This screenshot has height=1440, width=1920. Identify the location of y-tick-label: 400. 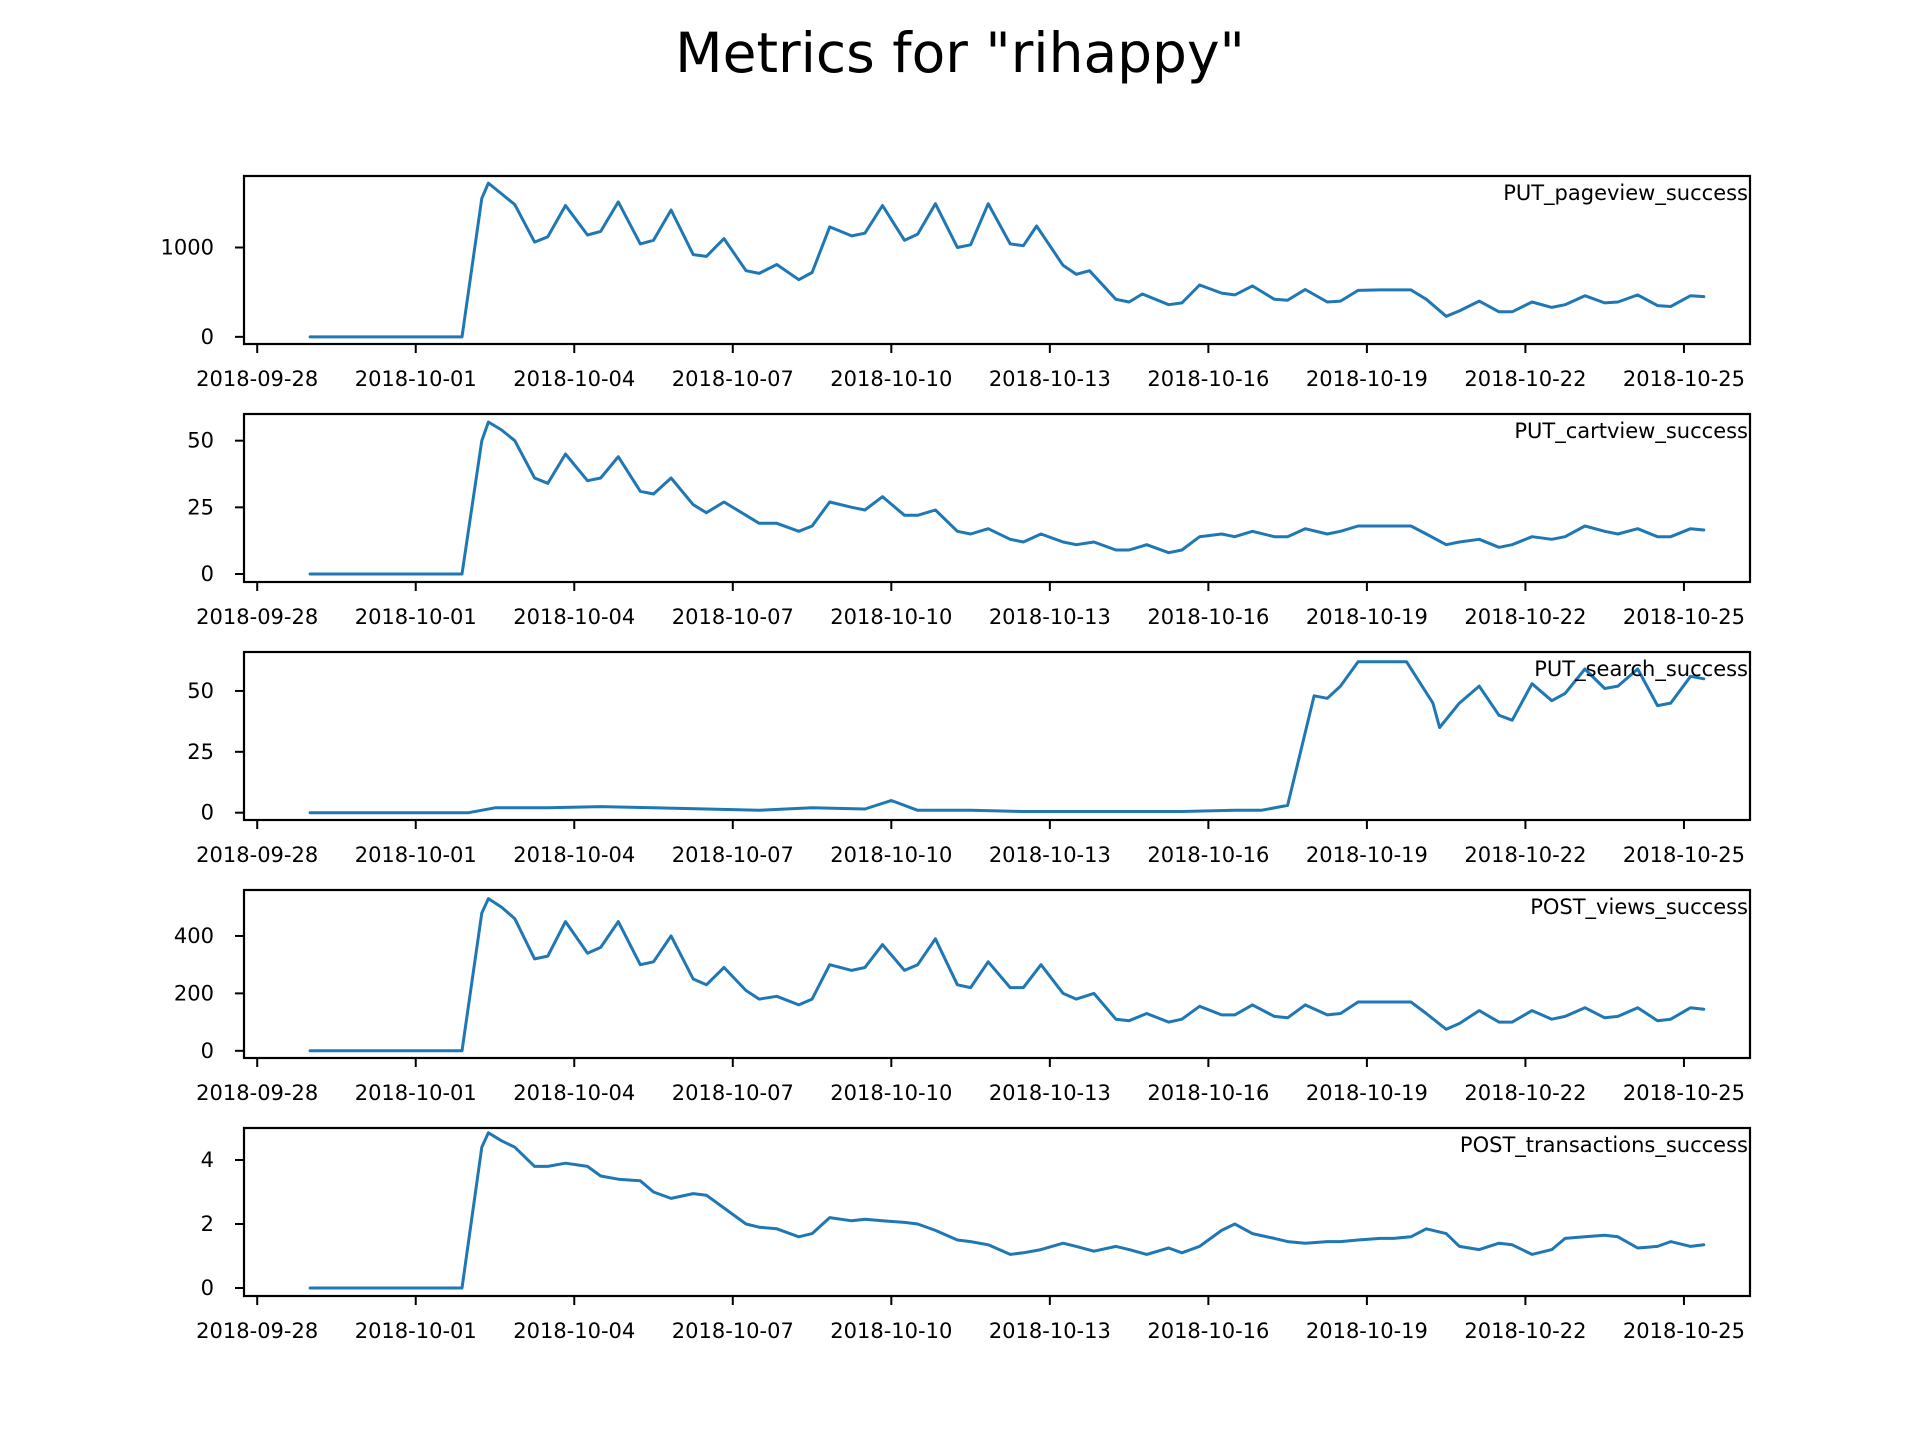
(194, 936).